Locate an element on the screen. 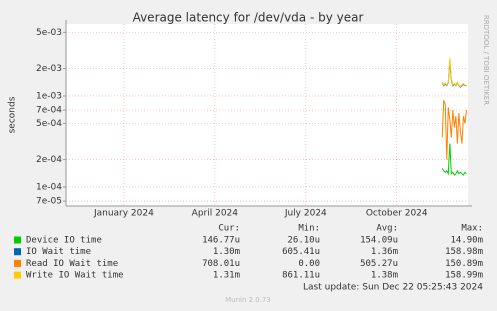 The image size is (497, 311). x-tick-label: October 2024 is located at coordinates (397, 214).